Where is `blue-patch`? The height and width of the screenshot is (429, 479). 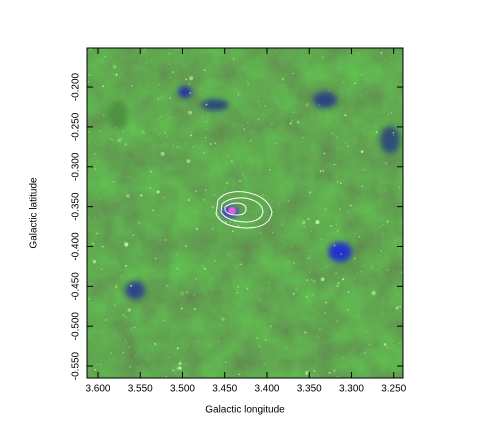
blue-patch is located at coordinates (390, 140).